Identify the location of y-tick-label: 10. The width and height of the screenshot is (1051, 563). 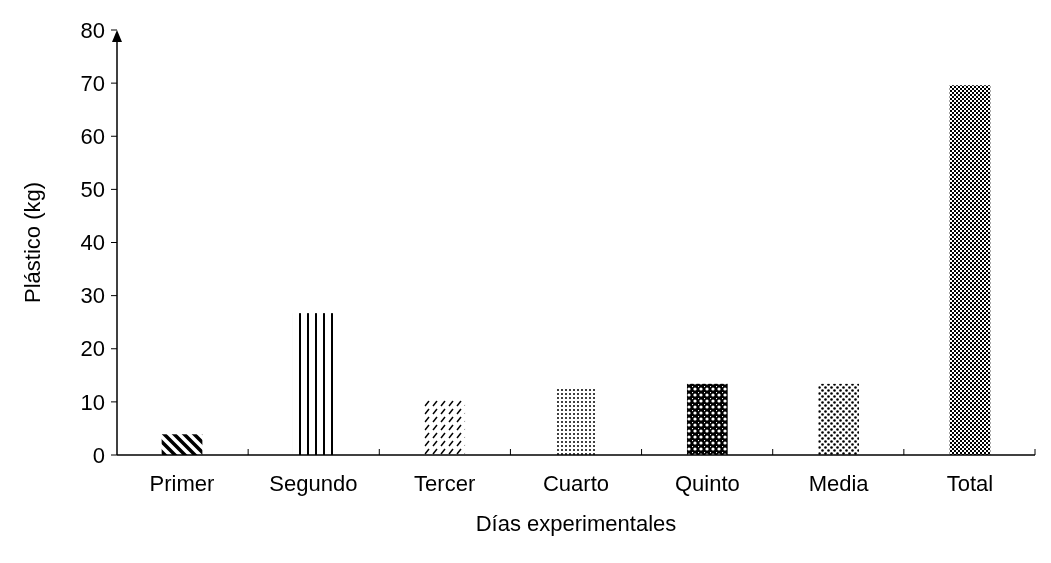
(92, 402).